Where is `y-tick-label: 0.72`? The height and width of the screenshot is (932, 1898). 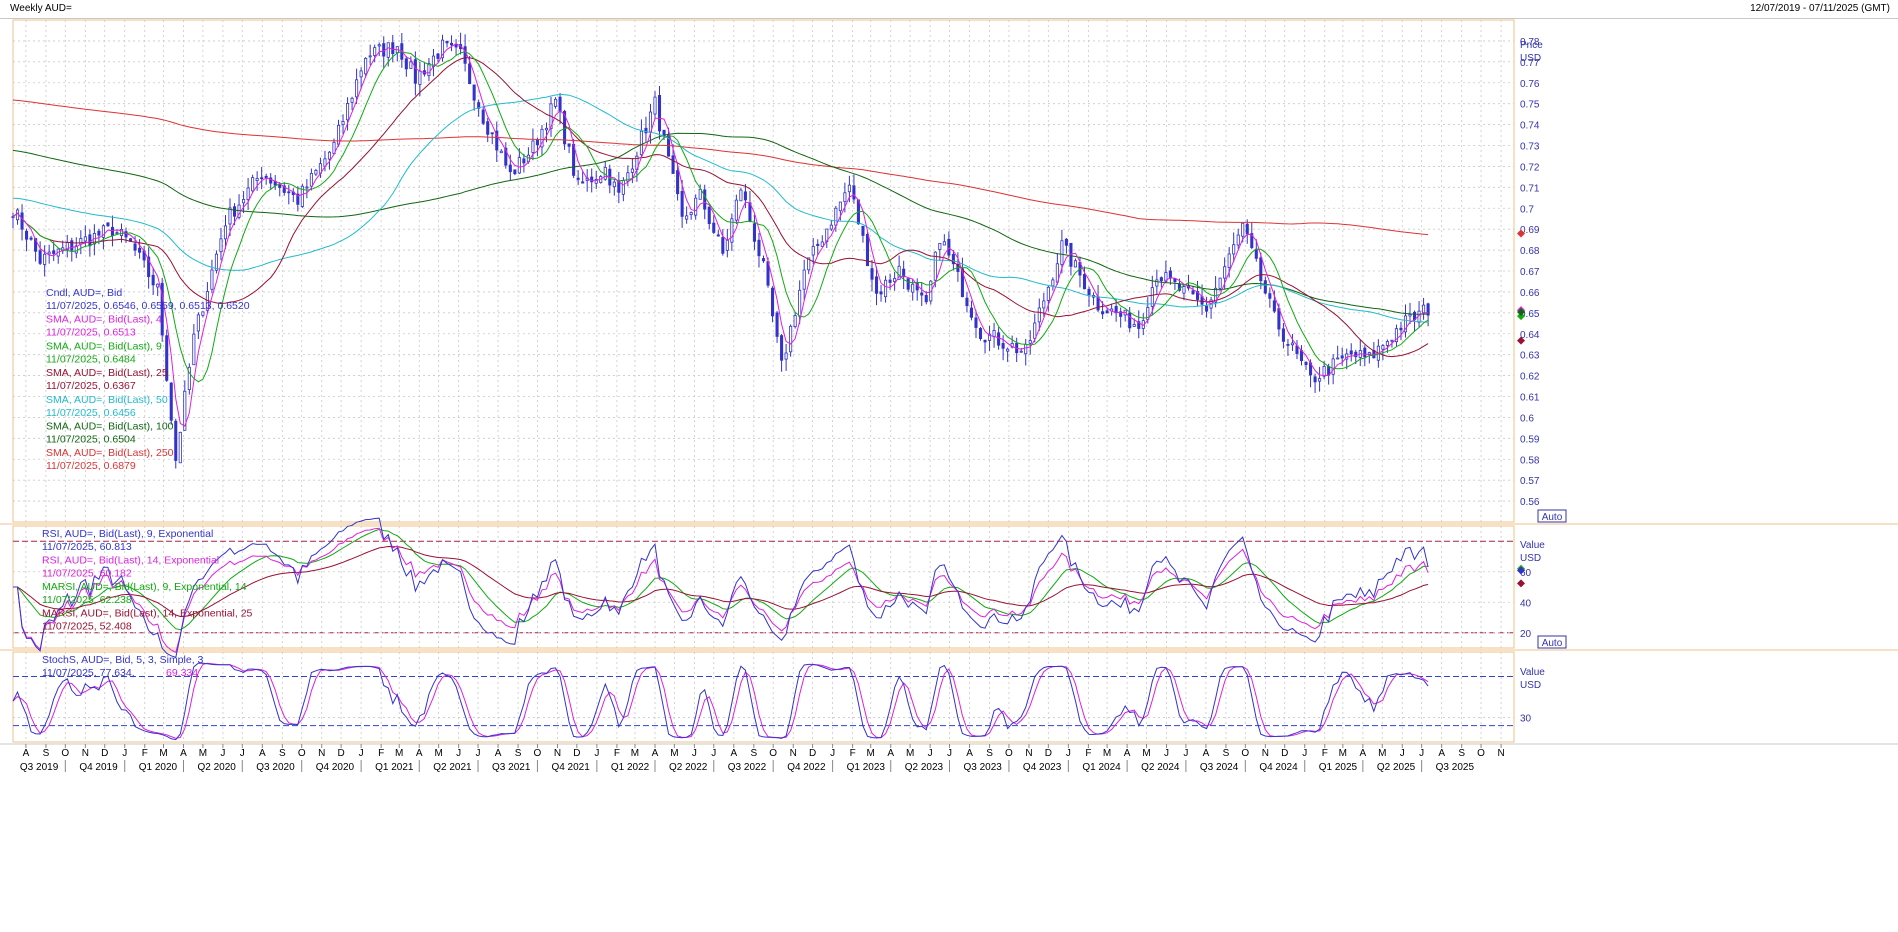
y-tick-label: 0.72 is located at coordinates (1530, 167).